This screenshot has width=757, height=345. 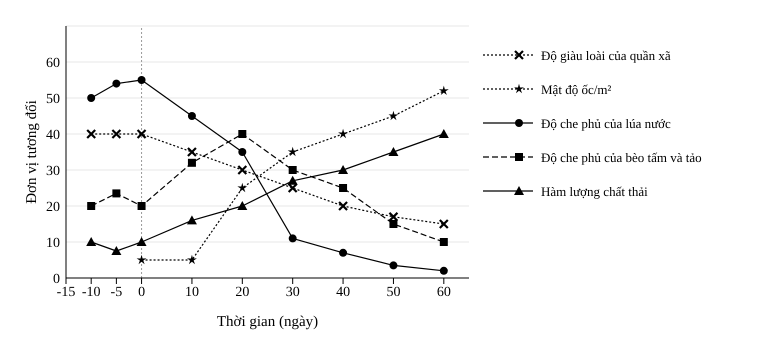 What do you see at coordinates (343, 292) in the screenshot?
I see `x-tick-label: 40` at bounding box center [343, 292].